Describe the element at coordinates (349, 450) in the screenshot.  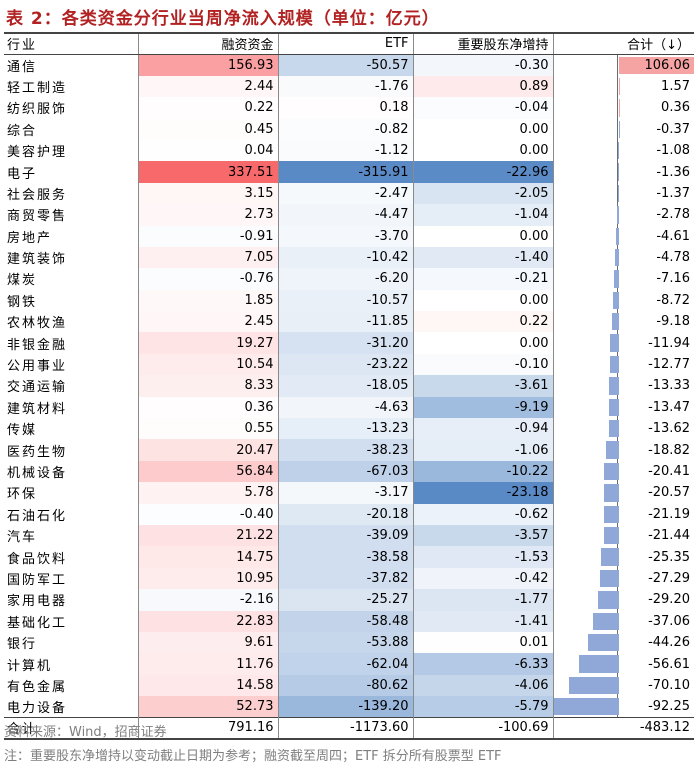
I see `table-row: 医药生物 20.47 -38.23 -1.06 -18.82` at that location.